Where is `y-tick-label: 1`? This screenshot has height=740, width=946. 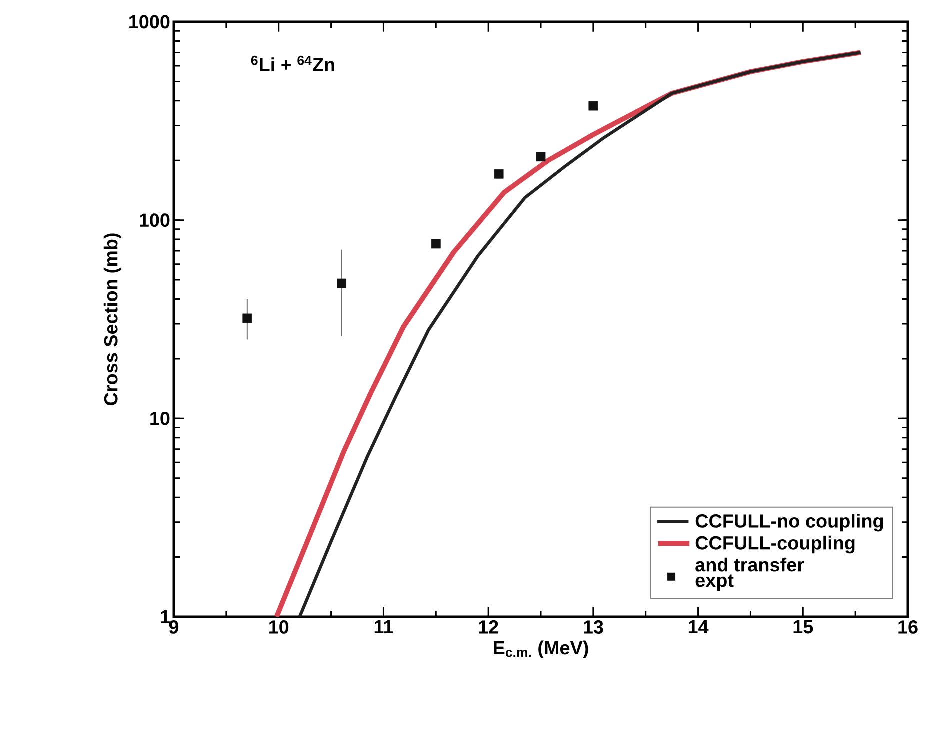 y-tick-label: 1 is located at coordinates (165, 617).